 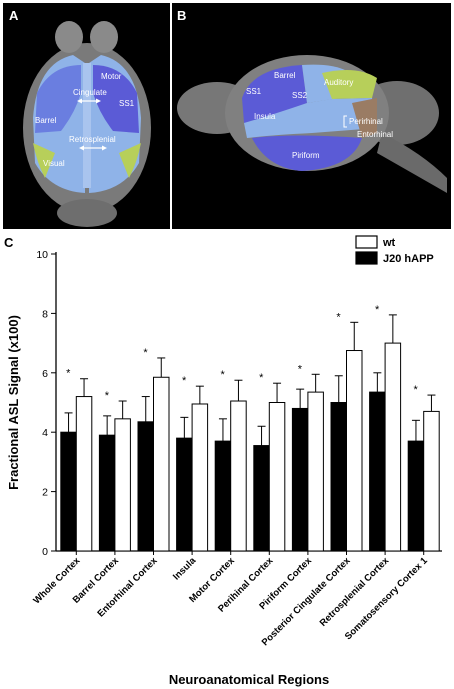 What do you see at coordinates (45, 374) in the screenshot?
I see `y-tick-label: 6` at bounding box center [45, 374].